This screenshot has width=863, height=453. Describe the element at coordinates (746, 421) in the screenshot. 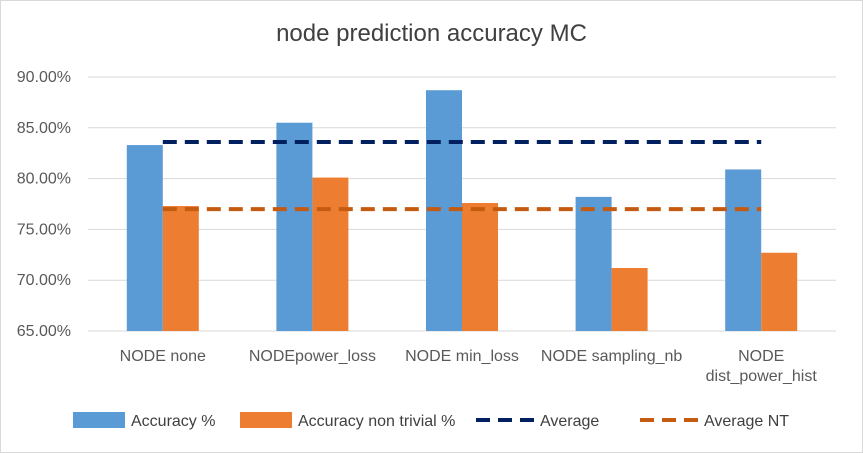

I see `legend-label: Average NT` at that location.